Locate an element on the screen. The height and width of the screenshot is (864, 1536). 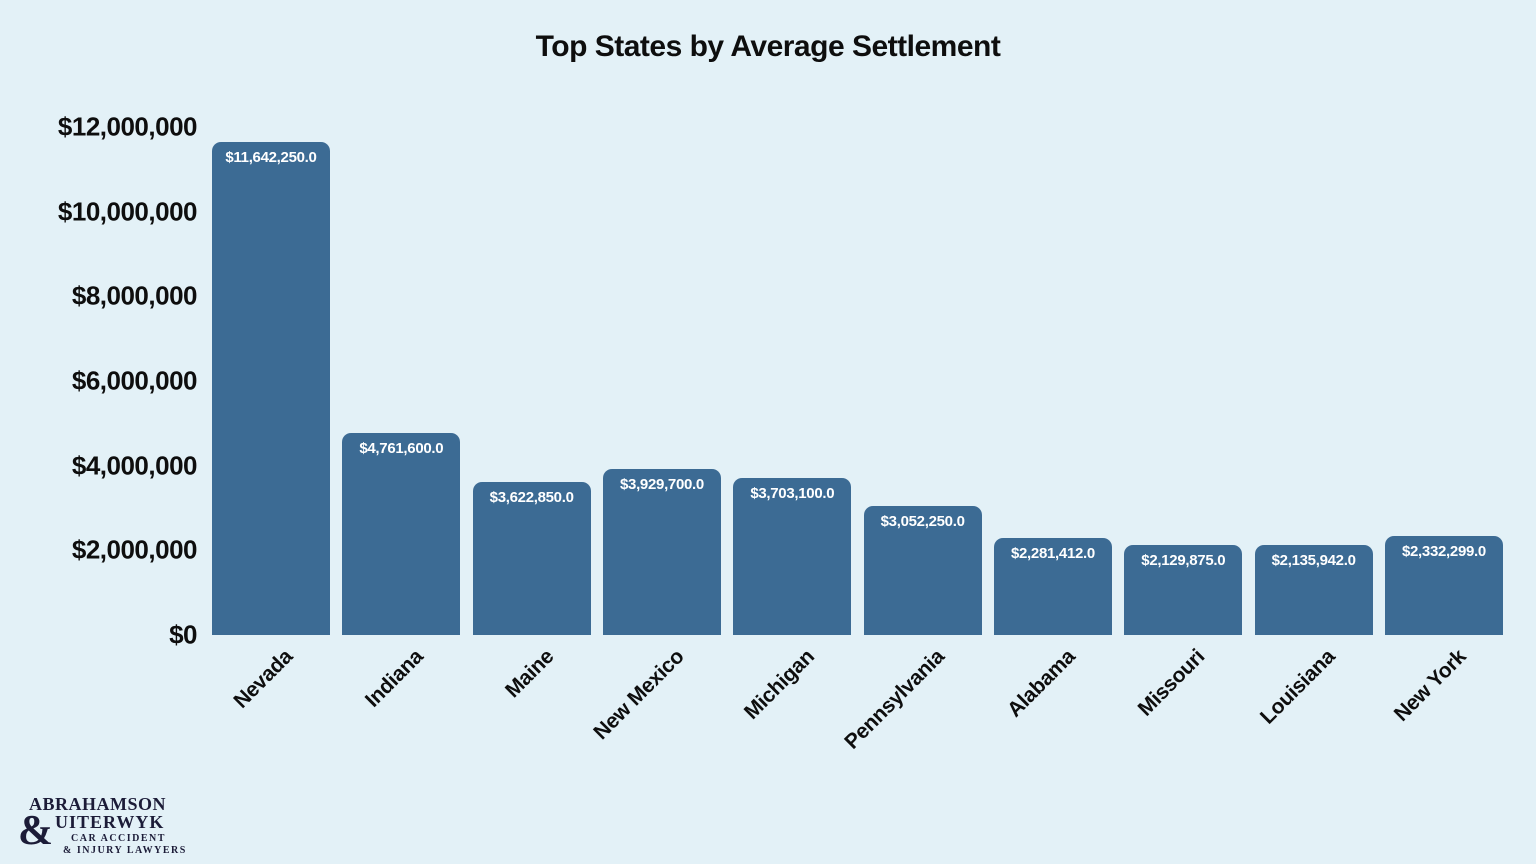
bar-value-label: $3,052,250.0 is located at coordinates (922, 521).